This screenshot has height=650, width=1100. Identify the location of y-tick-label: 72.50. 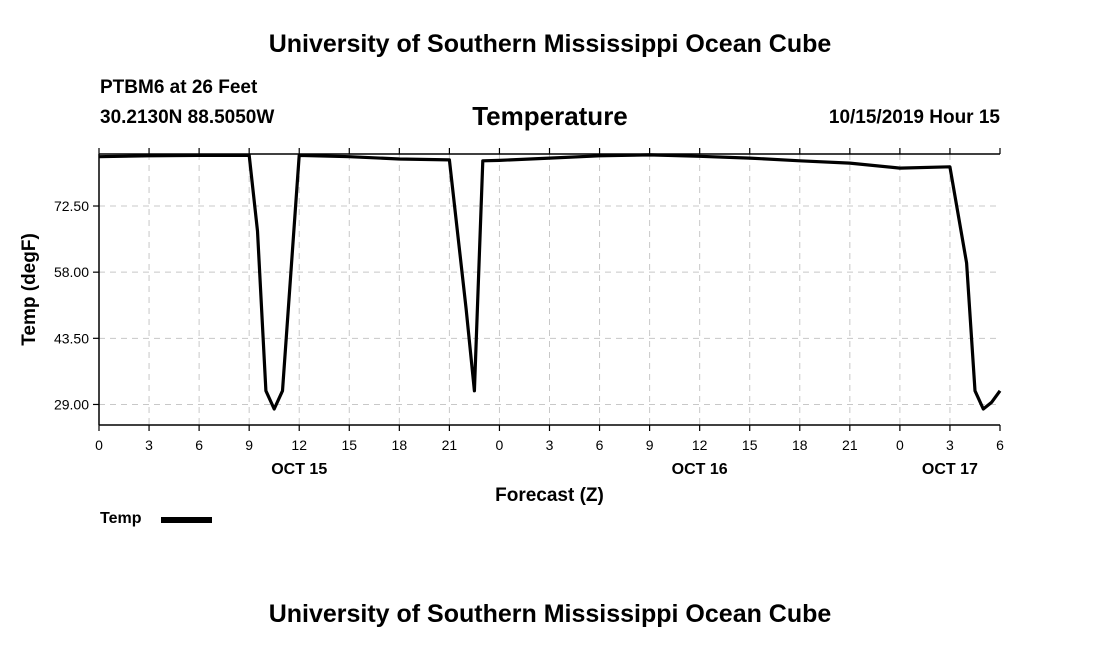
(71, 206).